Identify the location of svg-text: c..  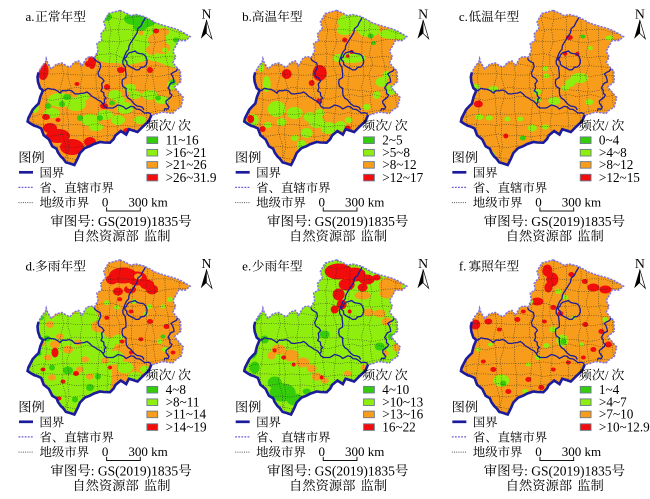
(463, 16).